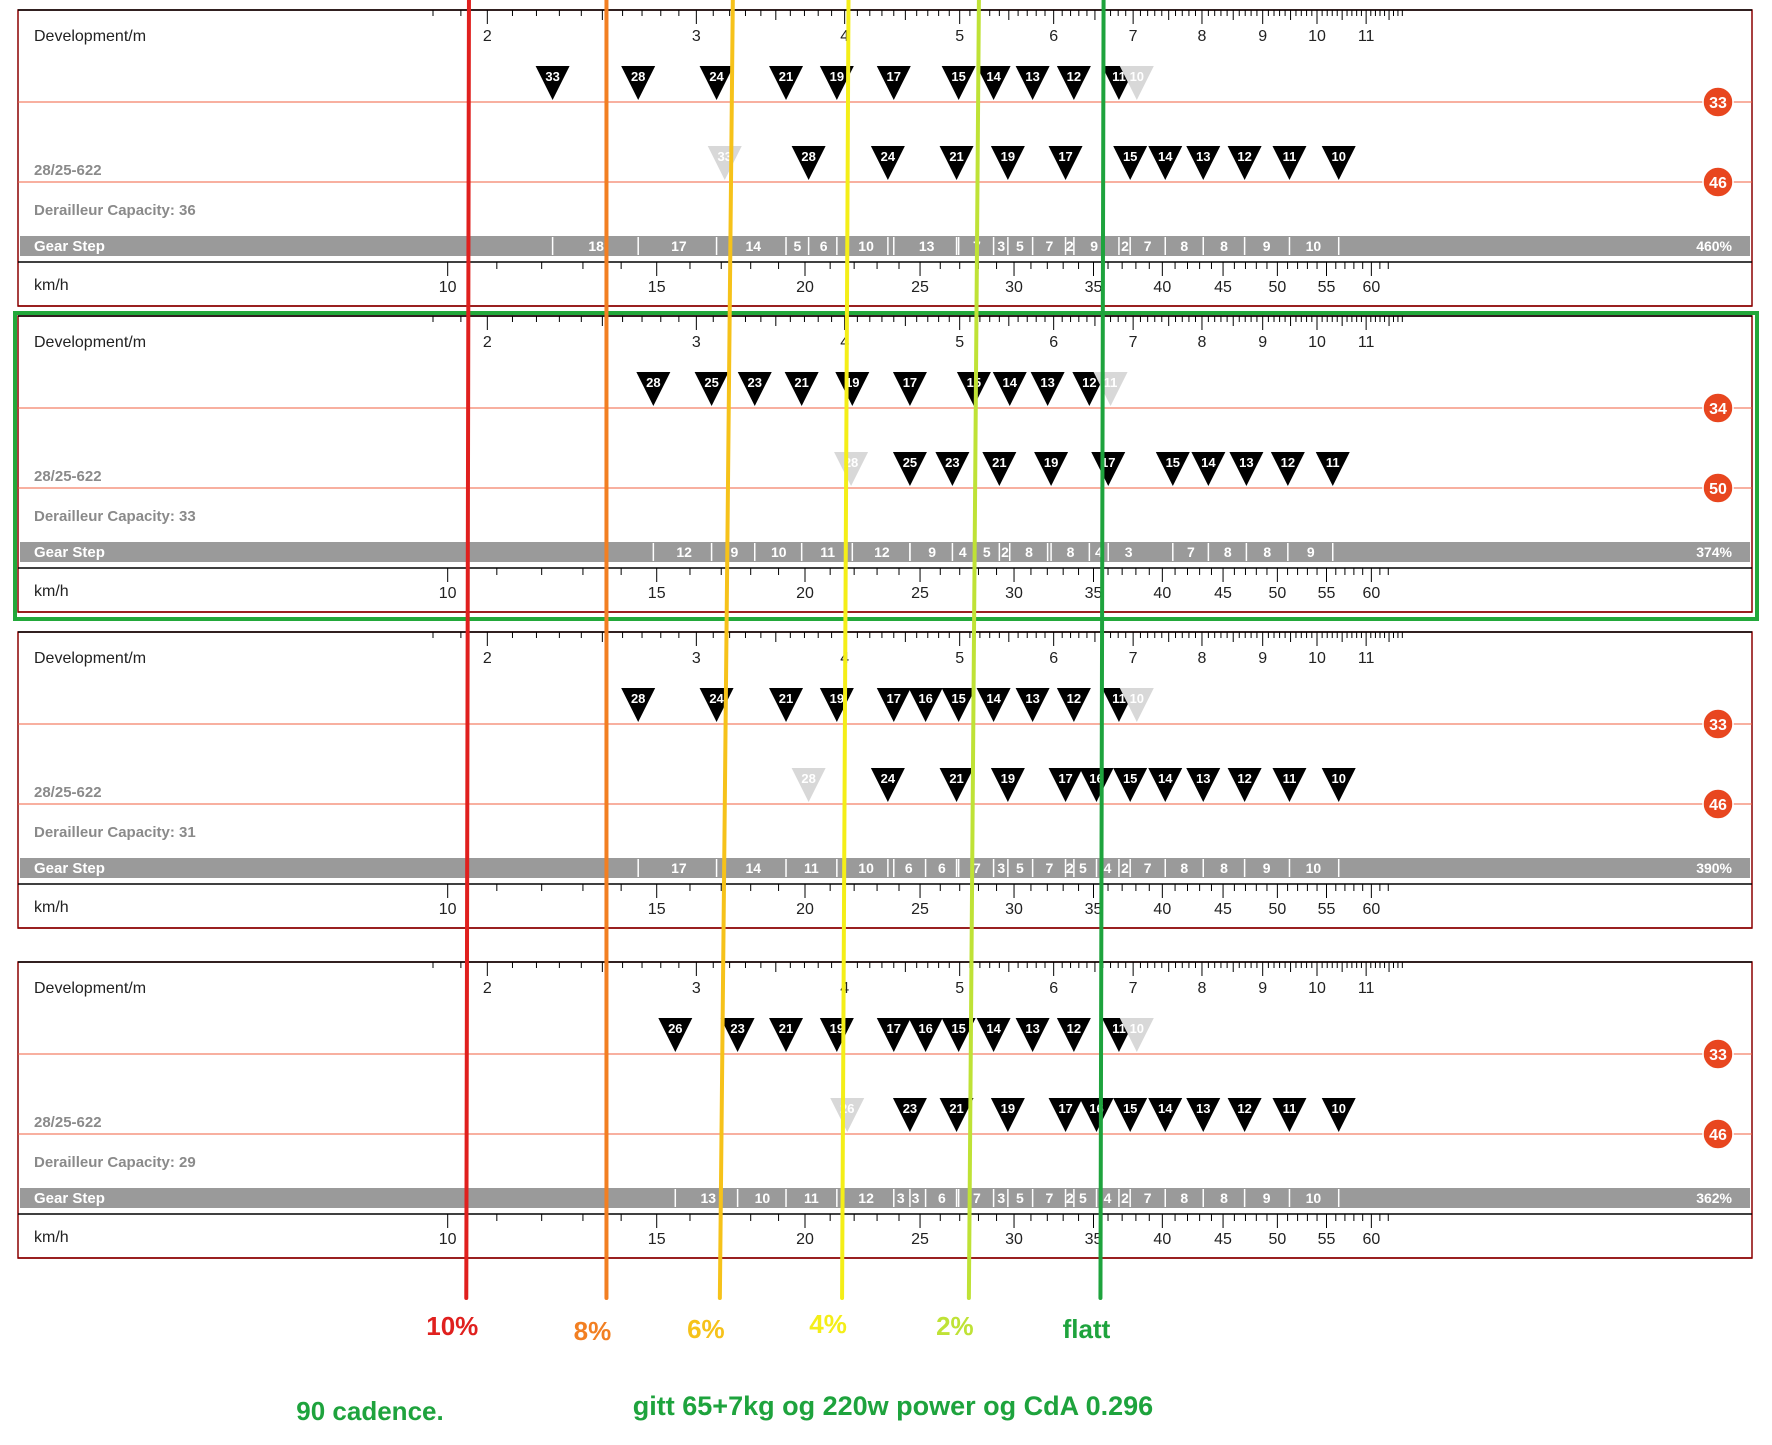 The height and width of the screenshot is (1445, 1772). I want to click on kmh-tick-label: 40, so click(1162, 287).